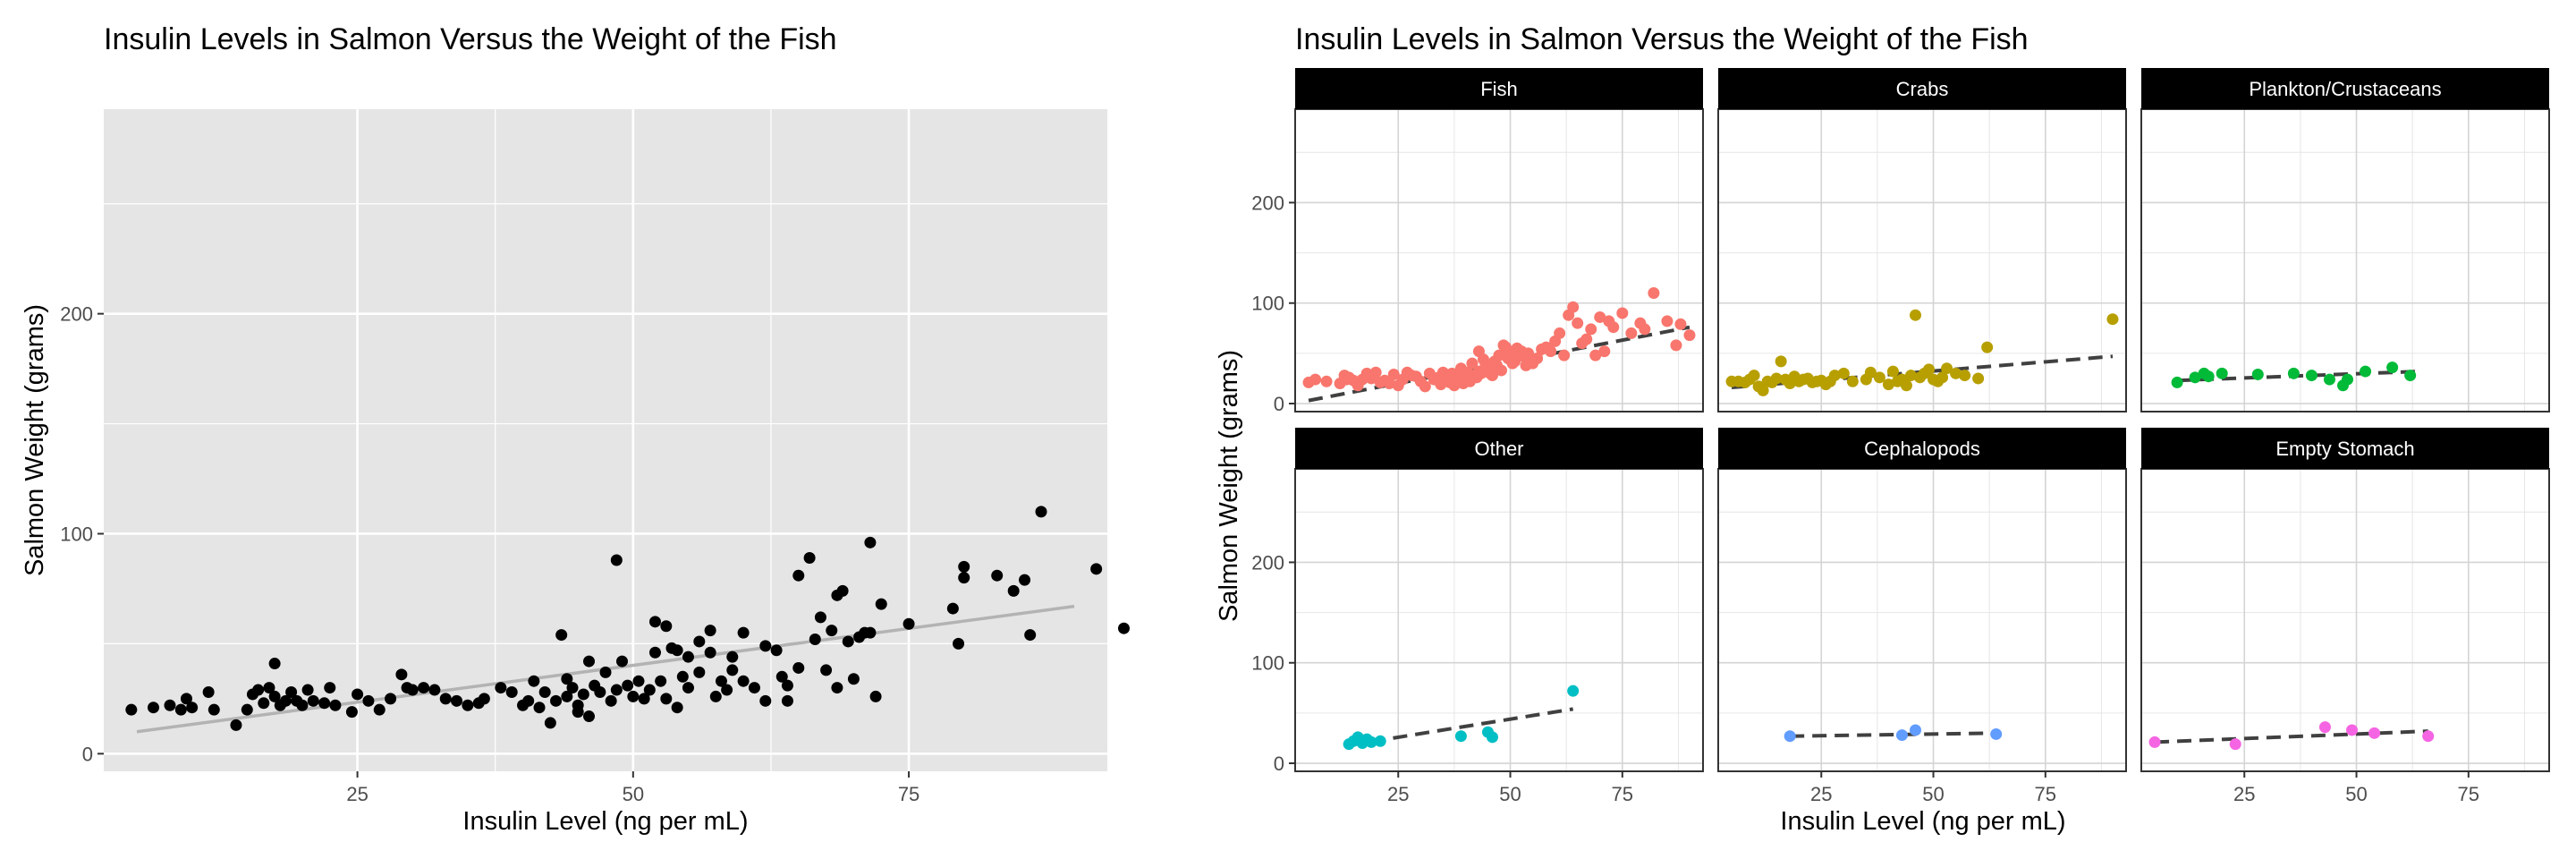  I want to click on right-y-axis-label: Salmon Weight (grams), so click(1229, 486).